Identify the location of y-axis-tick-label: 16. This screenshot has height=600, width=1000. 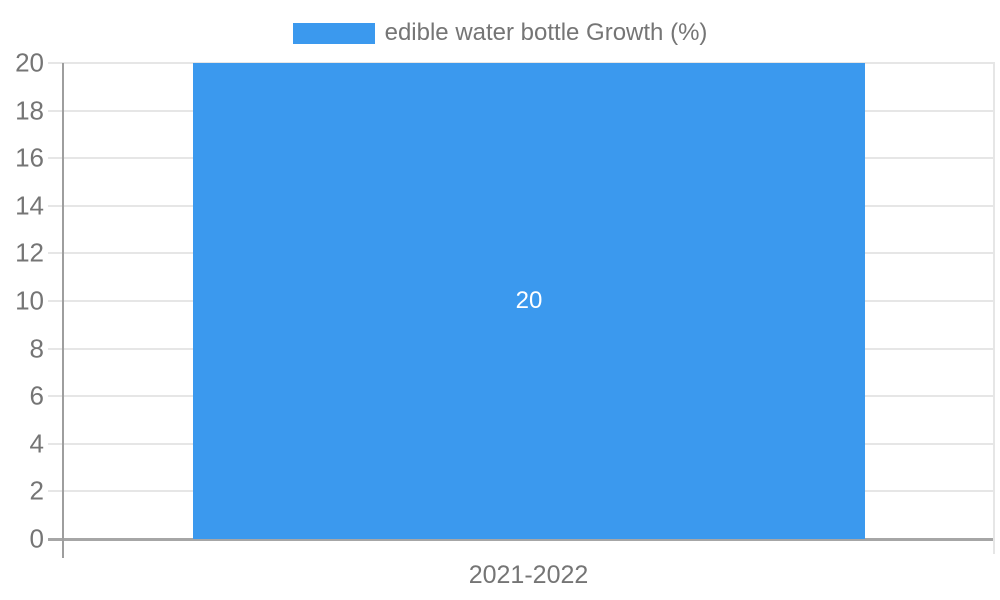
(29, 157).